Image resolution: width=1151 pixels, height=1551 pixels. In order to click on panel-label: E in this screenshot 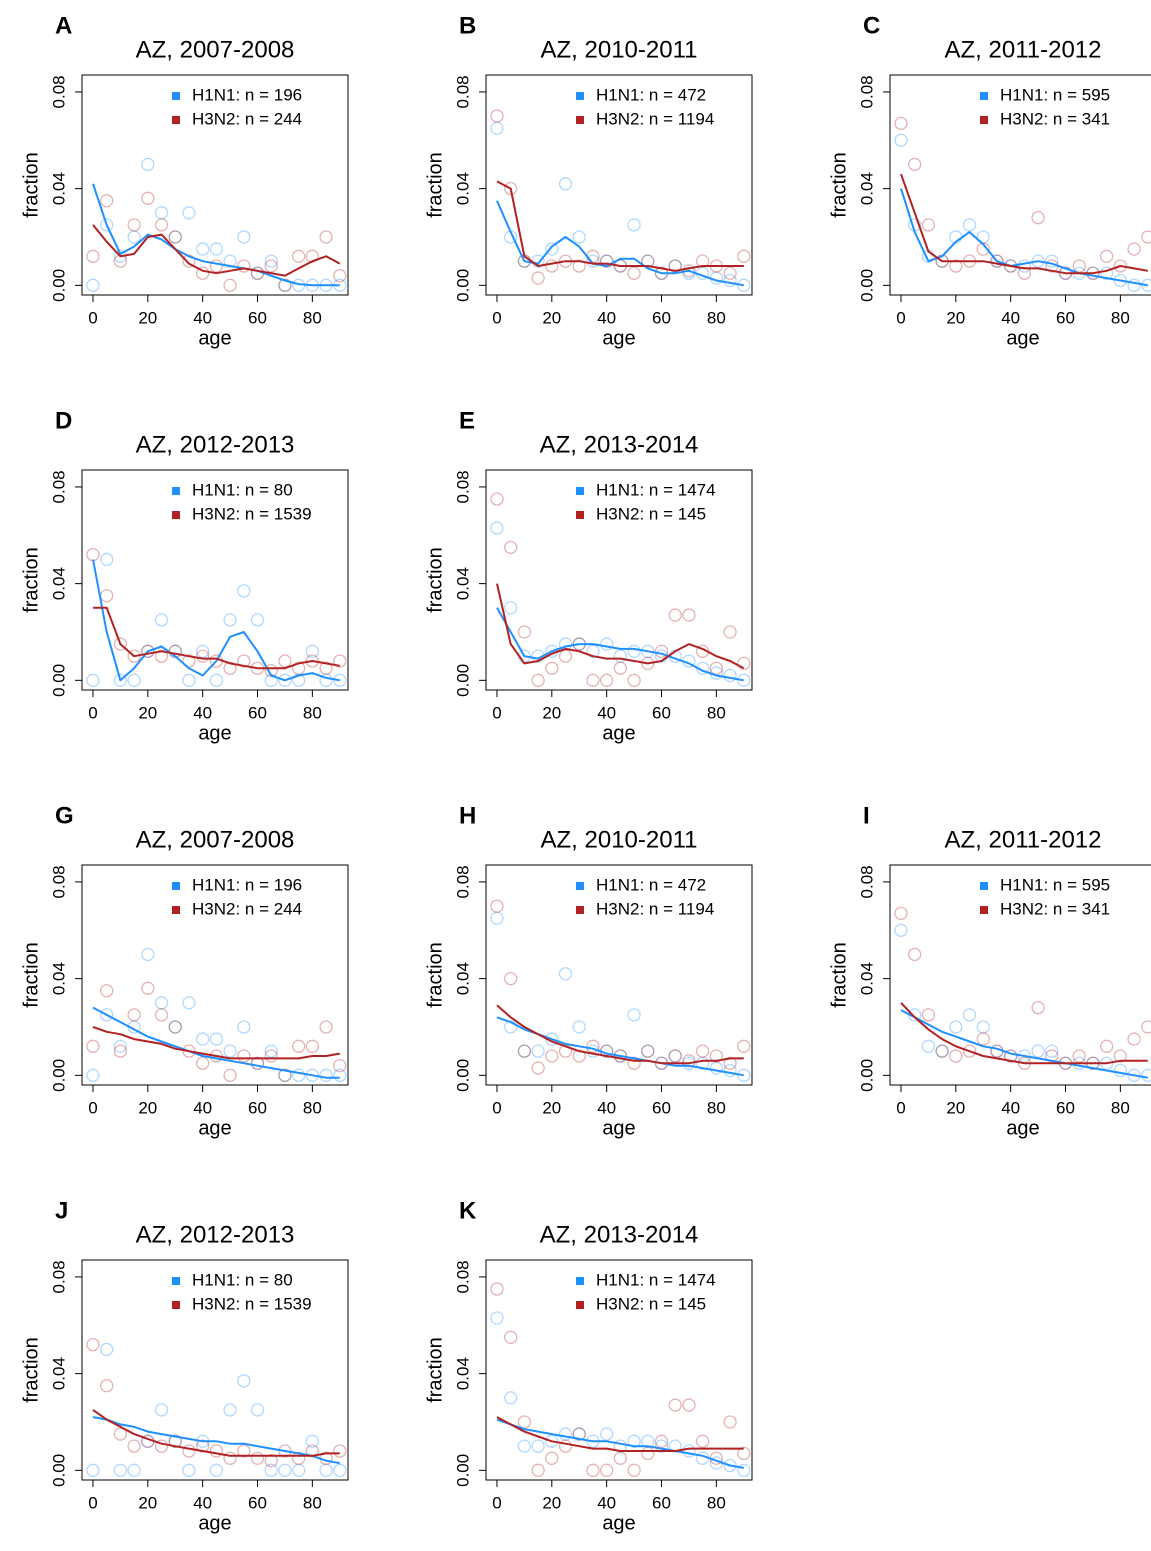, I will do `click(467, 420)`.